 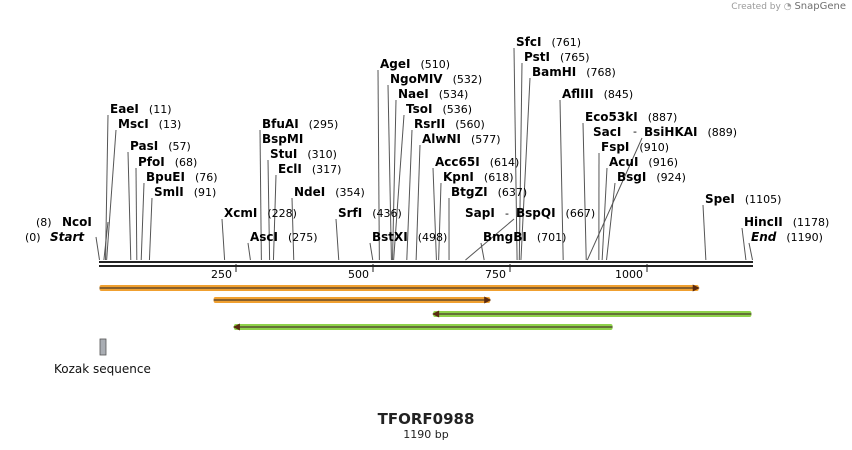 I want to click on leader-acc65i, so click(x=434, y=214).